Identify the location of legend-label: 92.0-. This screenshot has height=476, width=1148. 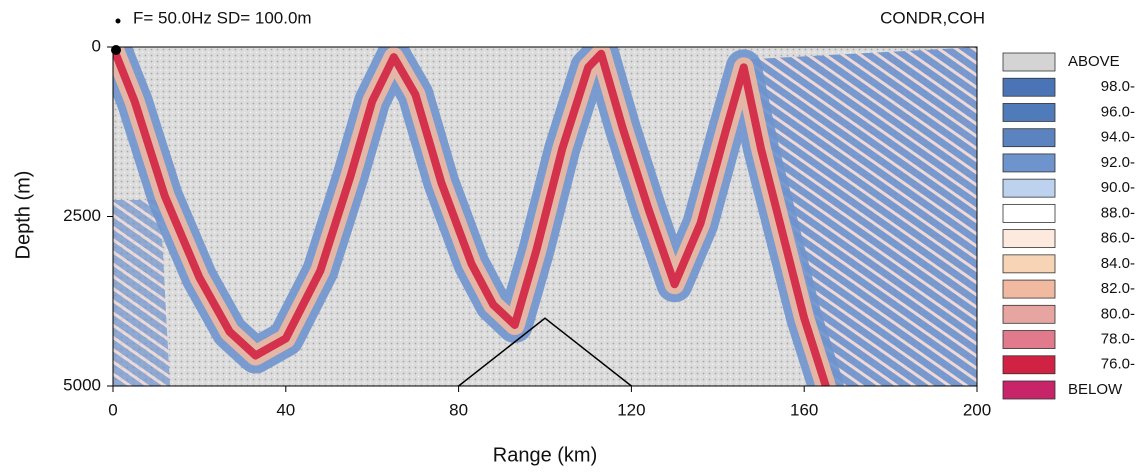
(1118, 162).